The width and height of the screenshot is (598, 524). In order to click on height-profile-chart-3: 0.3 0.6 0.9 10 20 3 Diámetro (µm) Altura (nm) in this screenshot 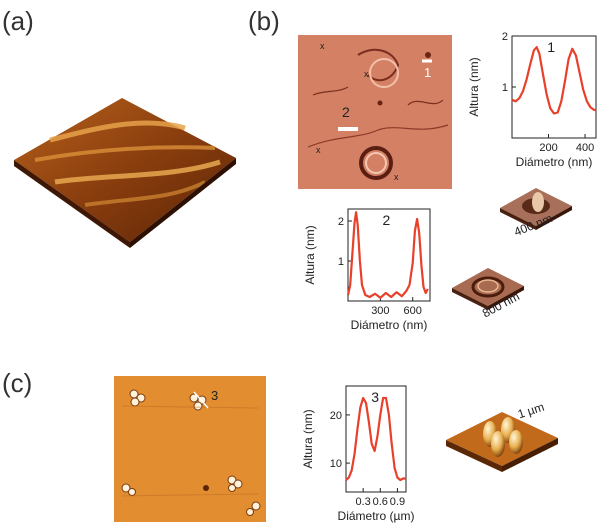, I will do `click(356, 453)`.